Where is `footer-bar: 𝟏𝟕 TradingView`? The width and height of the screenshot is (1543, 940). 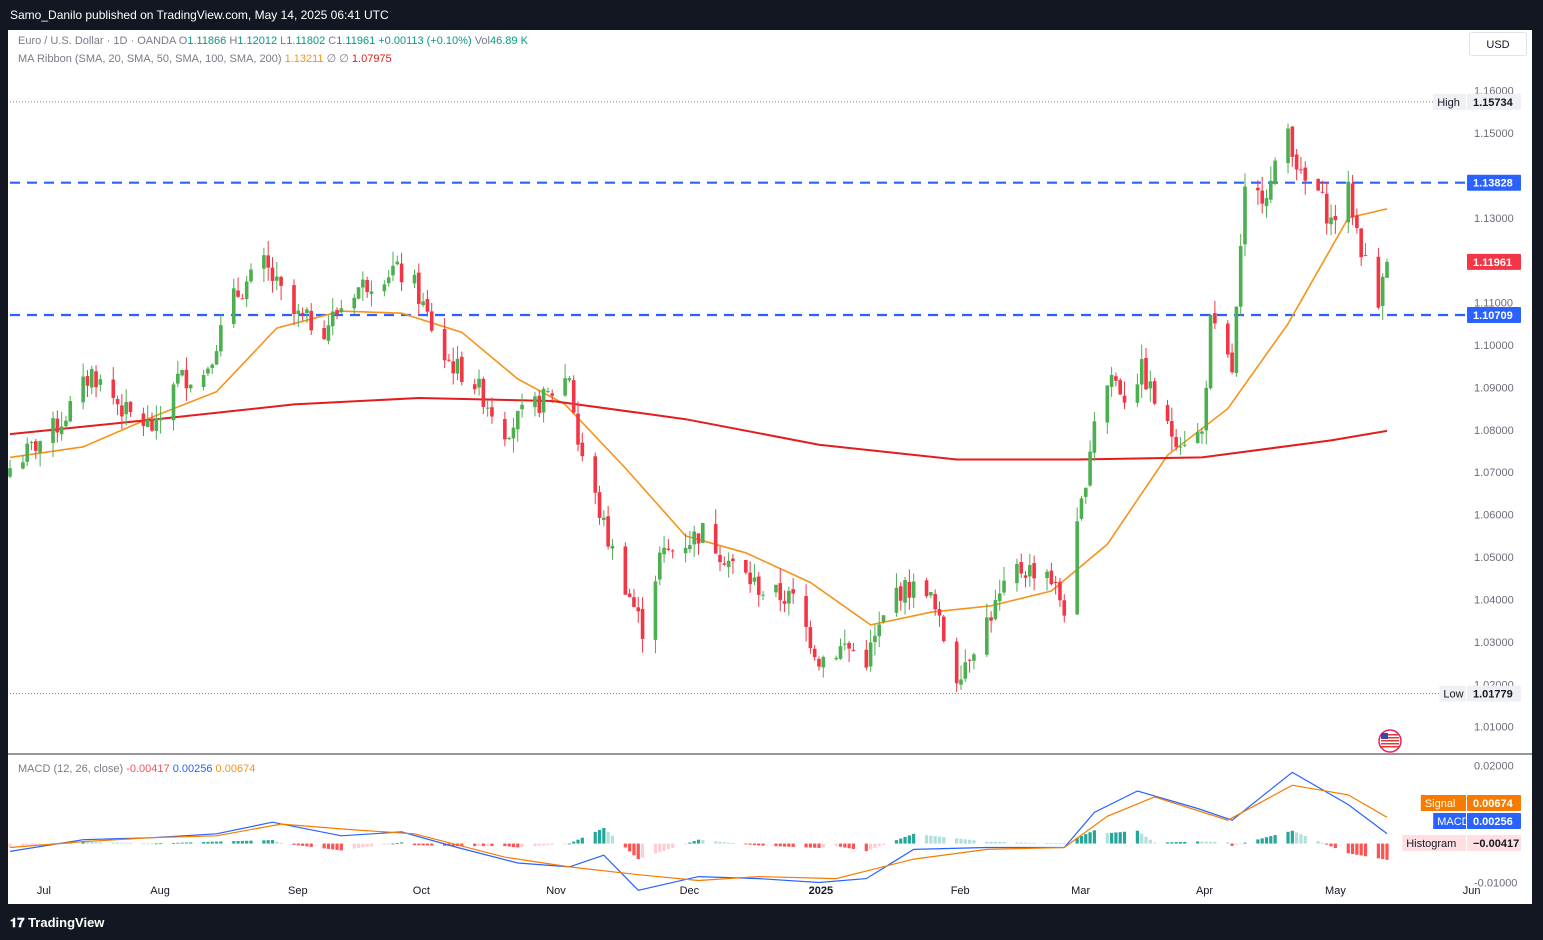 footer-bar: 𝟏𝟕 TradingView is located at coordinates (771, 922).